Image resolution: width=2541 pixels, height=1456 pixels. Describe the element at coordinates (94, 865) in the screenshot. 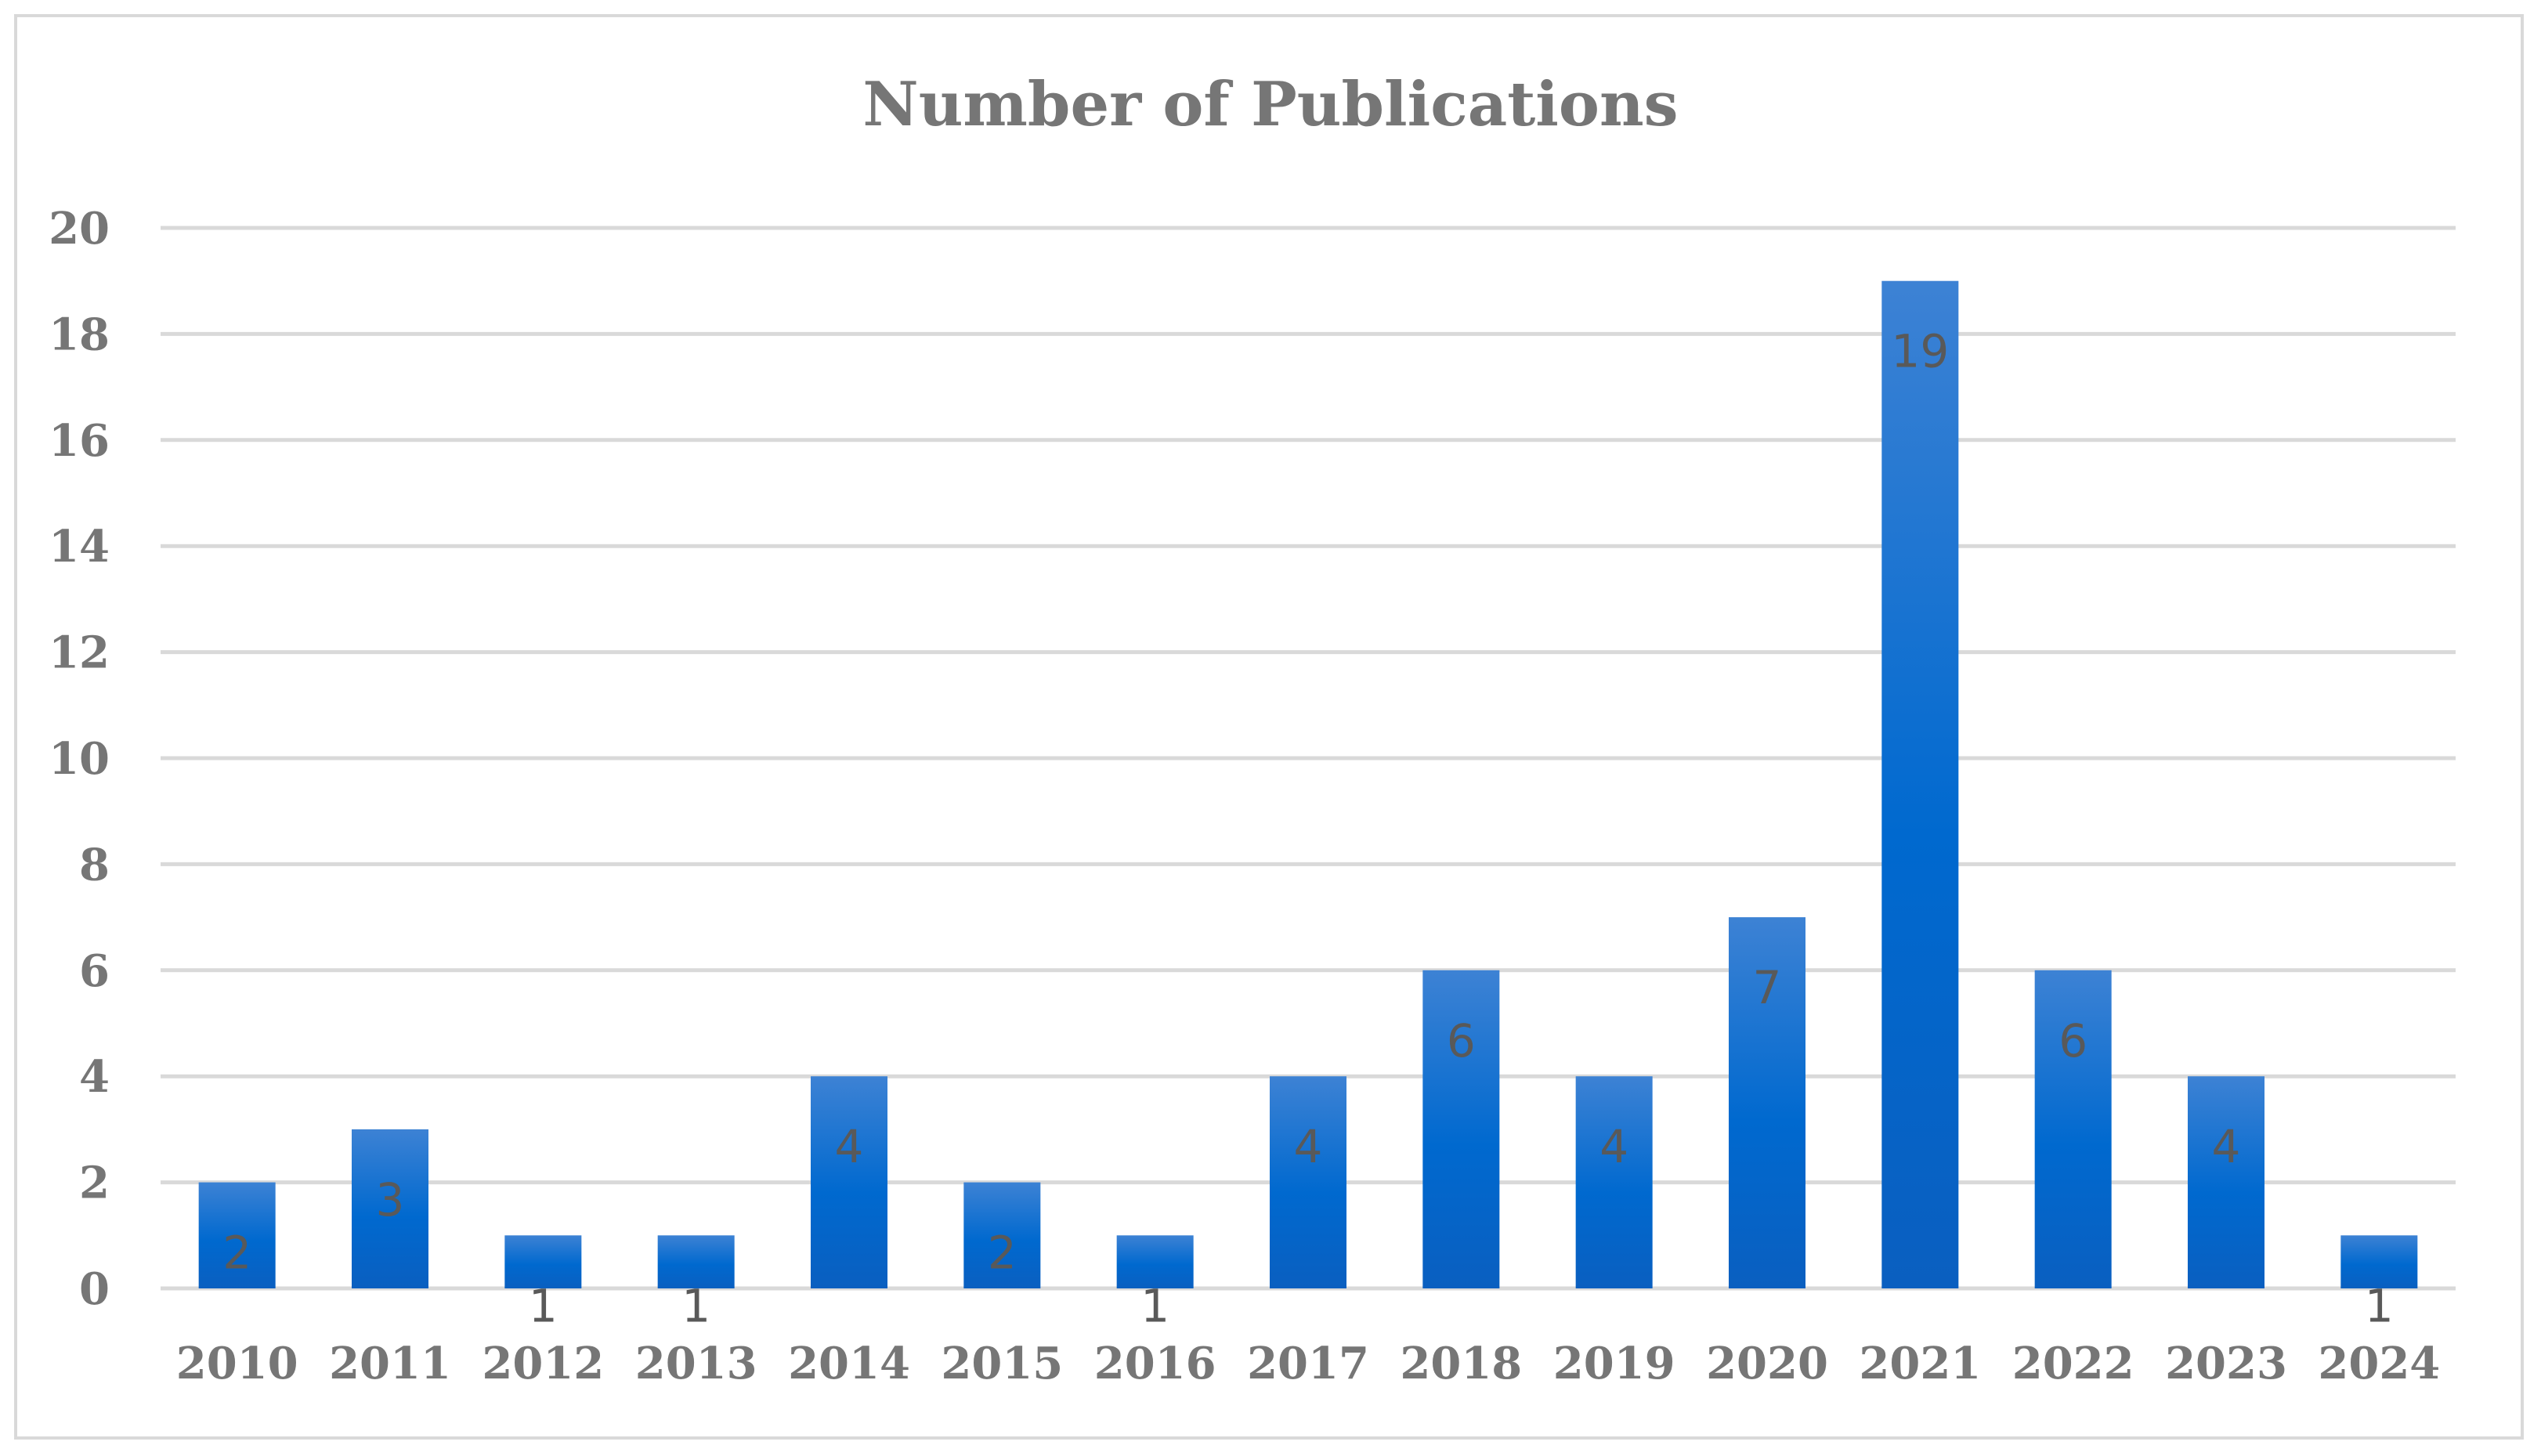

I see `y-tick-label: 8` at that location.